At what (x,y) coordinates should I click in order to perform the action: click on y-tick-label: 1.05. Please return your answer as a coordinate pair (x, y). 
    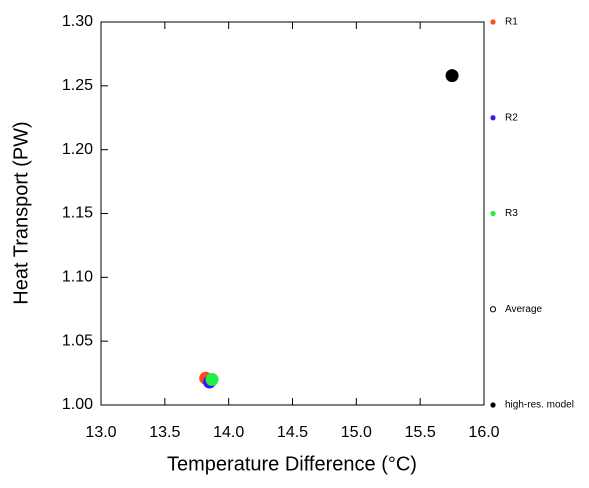
    Looking at the image, I should click on (77, 340).